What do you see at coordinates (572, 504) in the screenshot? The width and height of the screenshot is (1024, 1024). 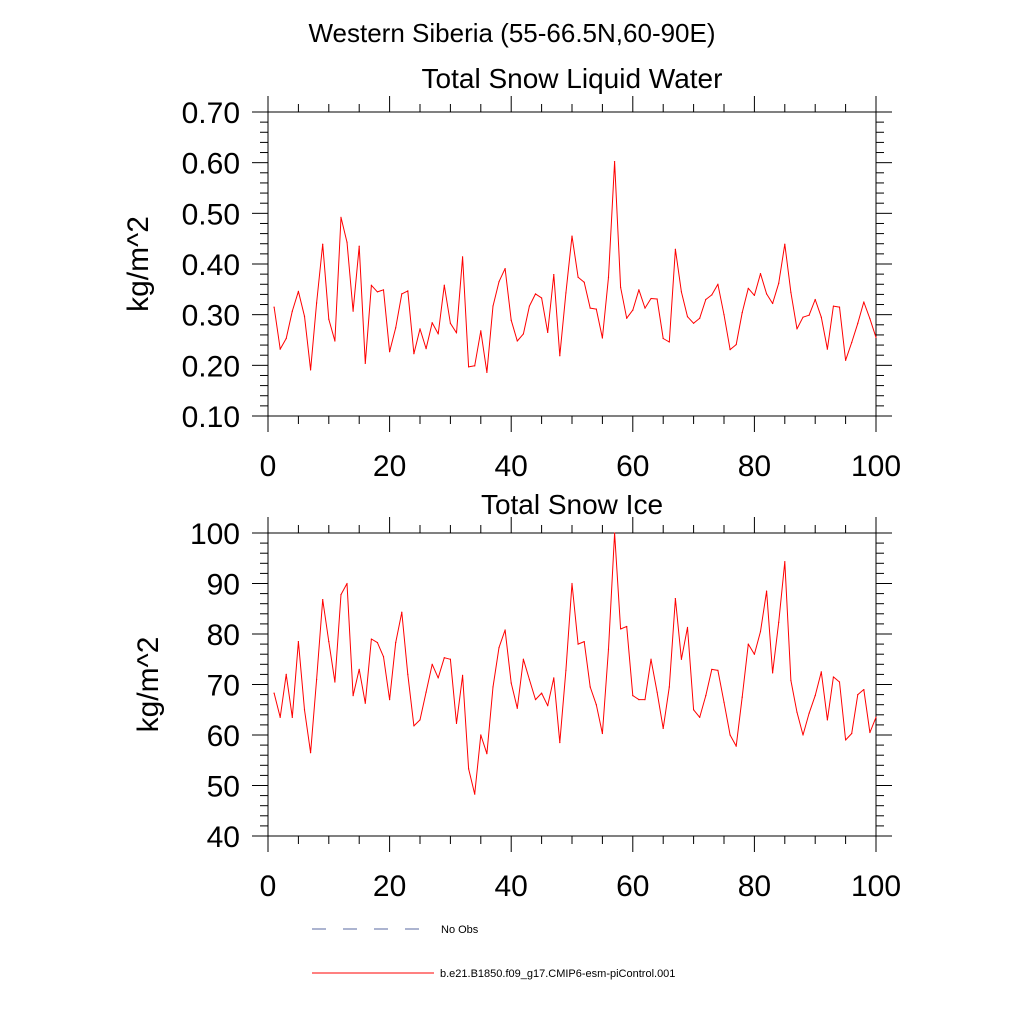 I see `panel-title: Total Snow Ice` at bounding box center [572, 504].